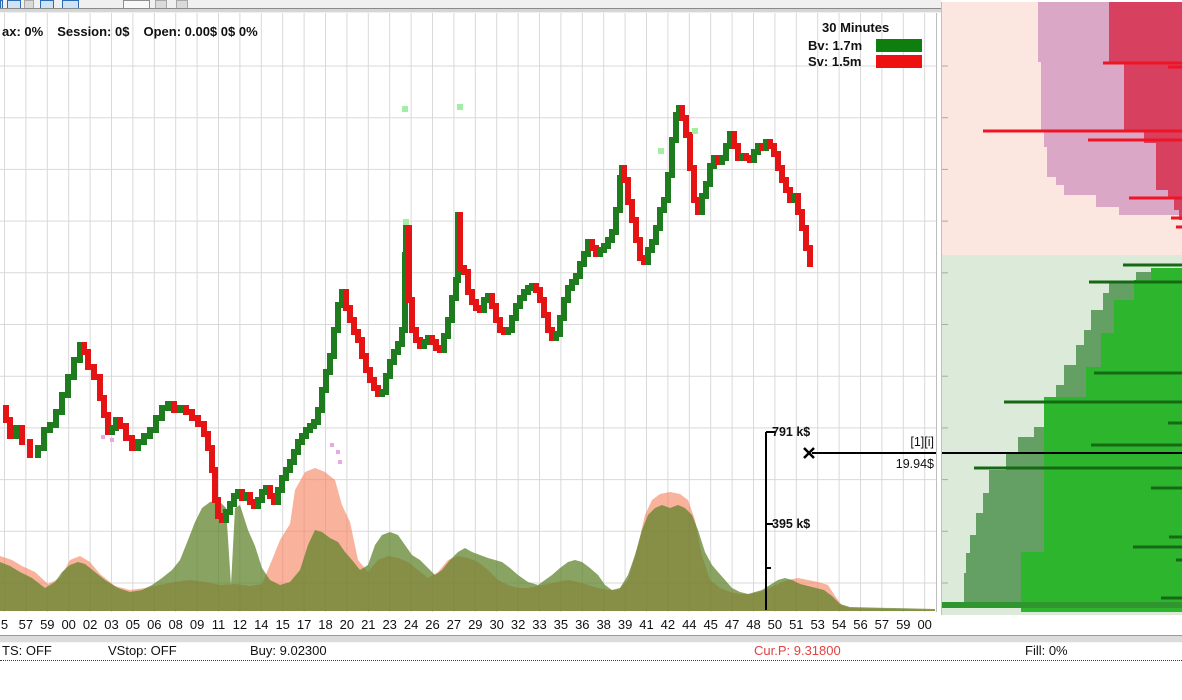 The height and width of the screenshot is (700, 1182). What do you see at coordinates (133, 624) in the screenshot?
I see `time-tick-label: 05` at bounding box center [133, 624].